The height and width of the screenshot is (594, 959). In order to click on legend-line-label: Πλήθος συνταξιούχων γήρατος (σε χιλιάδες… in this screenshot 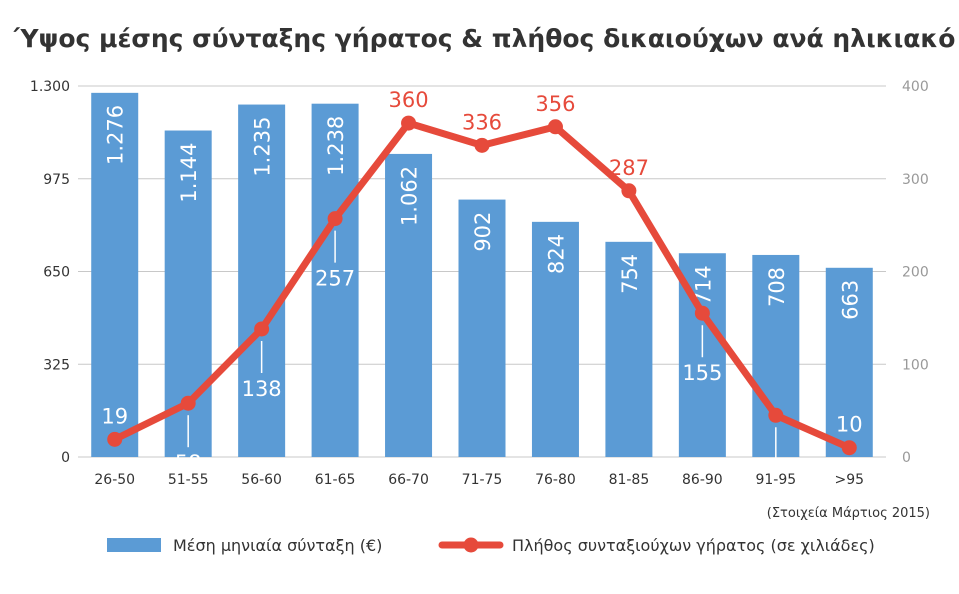, I will do `click(693, 545)`.